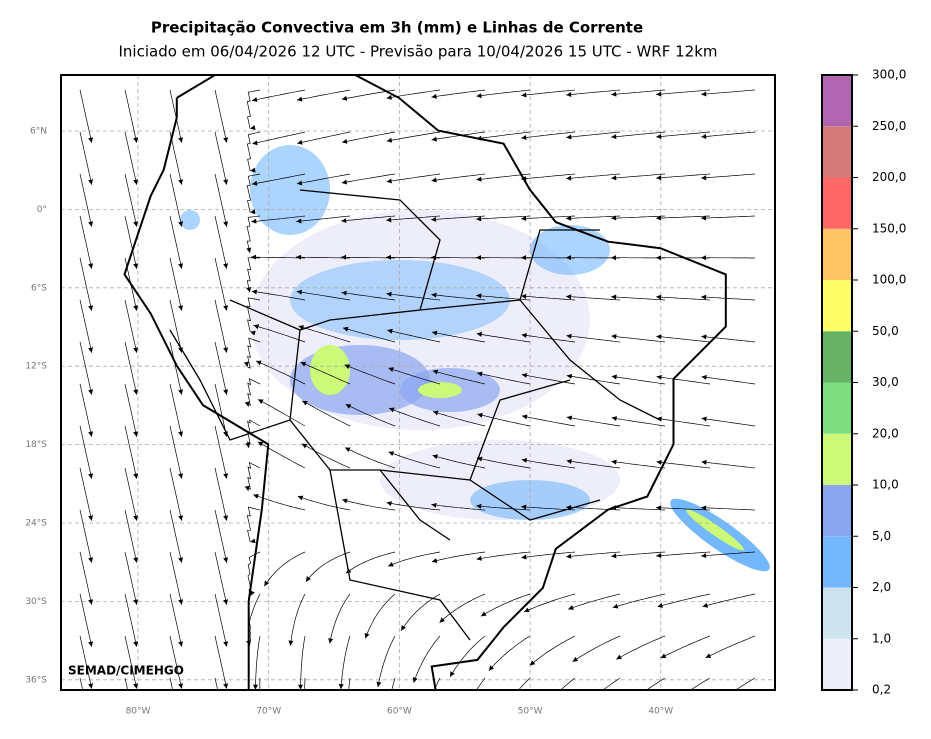 The image size is (931, 739). Describe the element at coordinates (38, 132) in the screenshot. I see `lat-label: 6°N` at that location.